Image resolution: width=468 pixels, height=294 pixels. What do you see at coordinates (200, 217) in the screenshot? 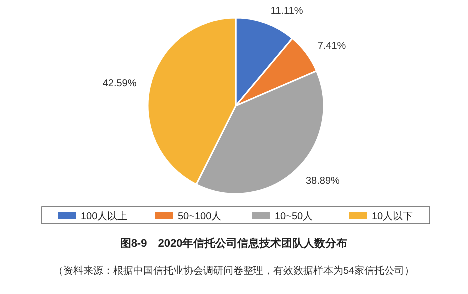
I see `legend-label: 50~100人` at bounding box center [200, 217].